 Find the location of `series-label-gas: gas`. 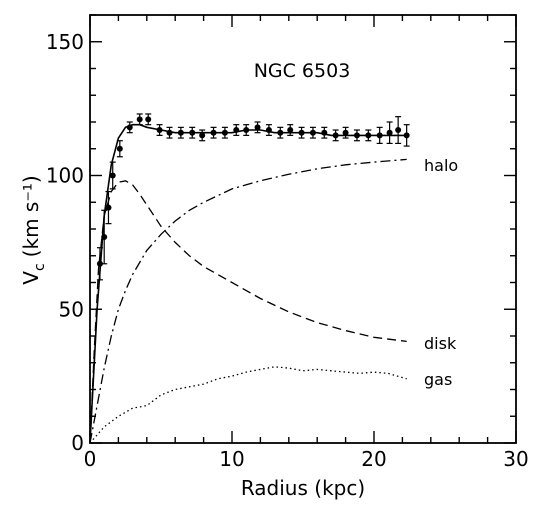

series-label-gas: gas is located at coordinates (438, 379).